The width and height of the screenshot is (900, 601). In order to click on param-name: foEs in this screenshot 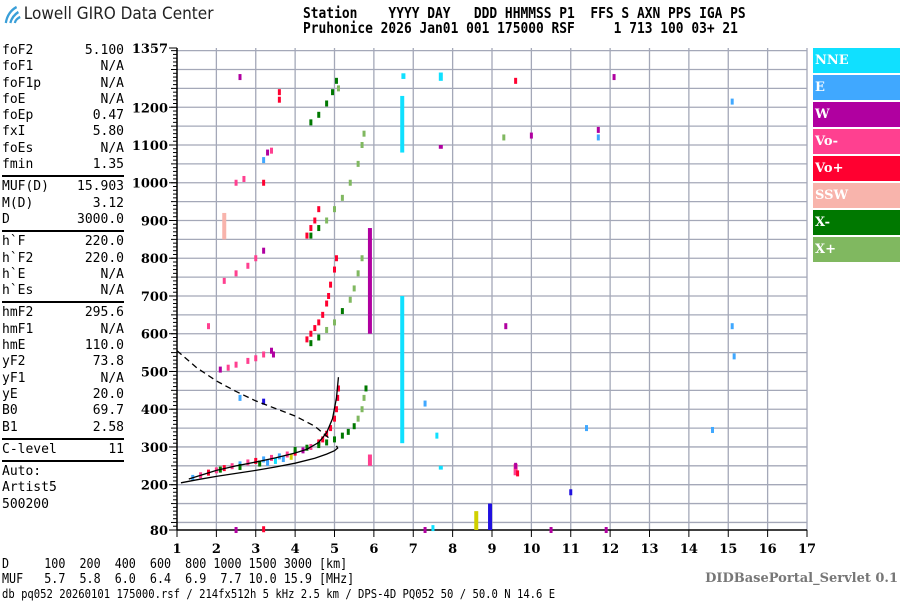, I will do `click(18, 148)`.